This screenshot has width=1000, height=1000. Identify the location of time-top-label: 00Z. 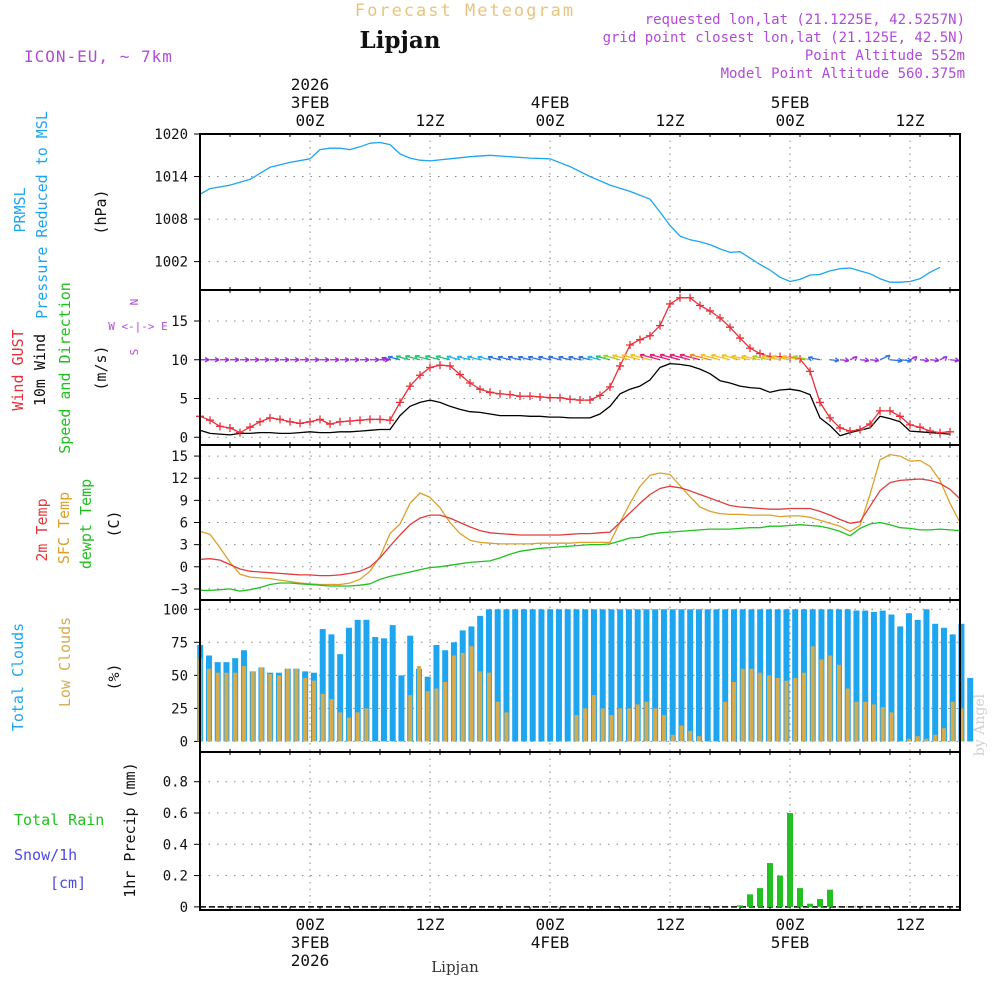
(310, 120).